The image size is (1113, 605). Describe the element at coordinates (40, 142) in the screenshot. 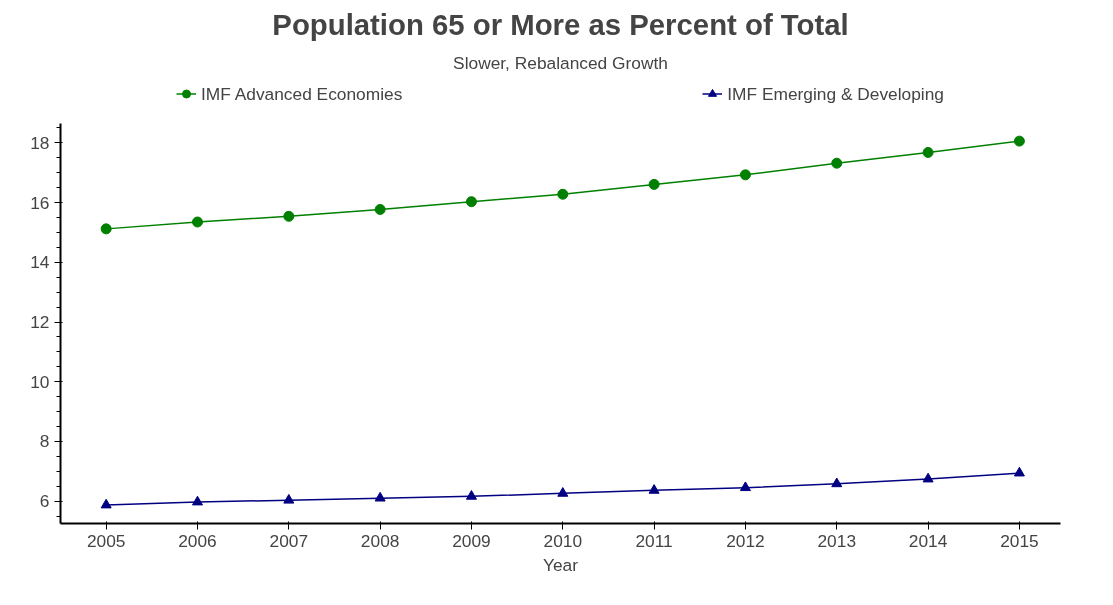

I see `y-tick-label: 18` at that location.